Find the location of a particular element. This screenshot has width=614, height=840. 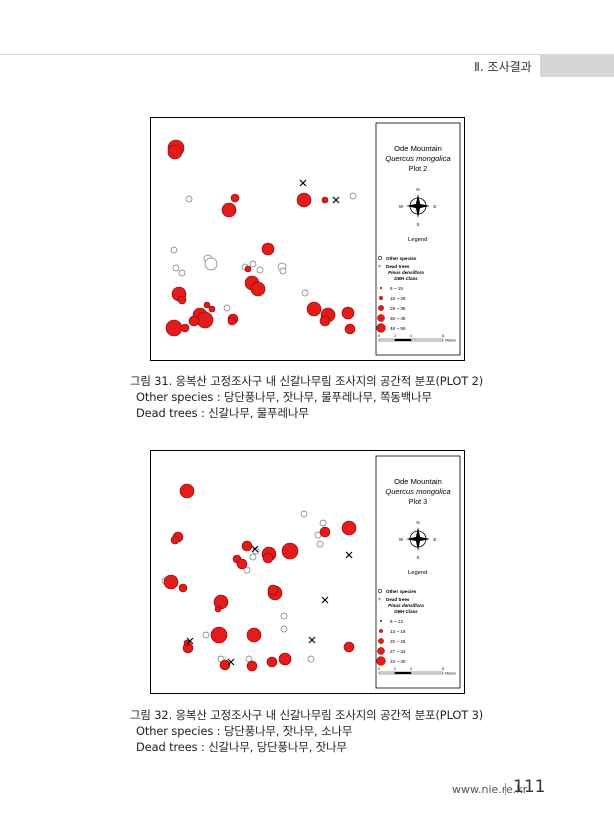

compass-south: S is located at coordinates (417, 557).